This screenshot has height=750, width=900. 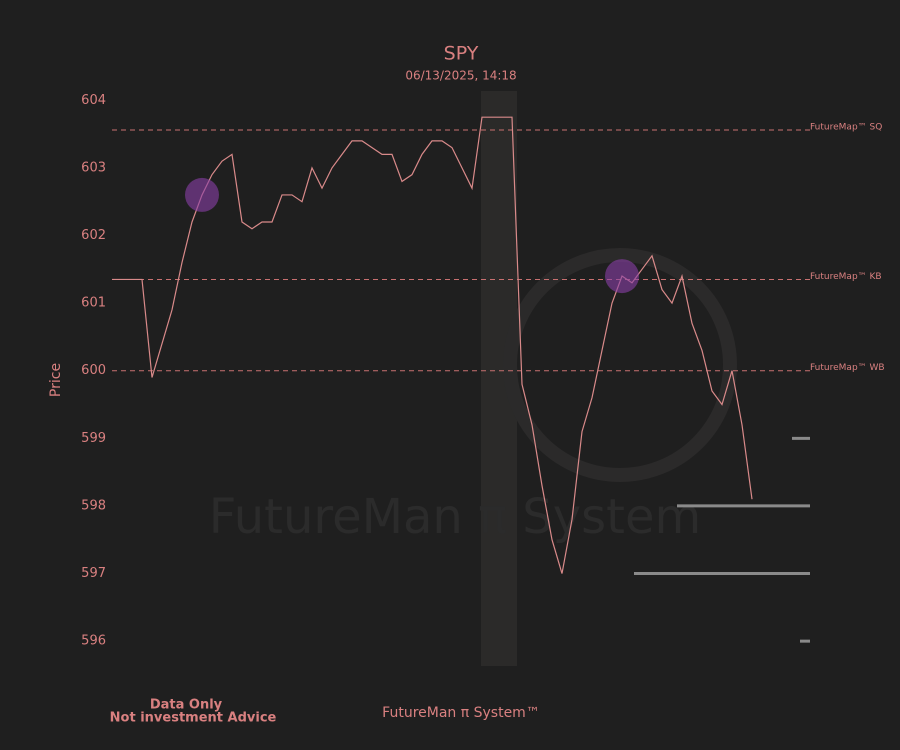 What do you see at coordinates (461, 54) in the screenshot?
I see `chart-title: SPY` at bounding box center [461, 54].